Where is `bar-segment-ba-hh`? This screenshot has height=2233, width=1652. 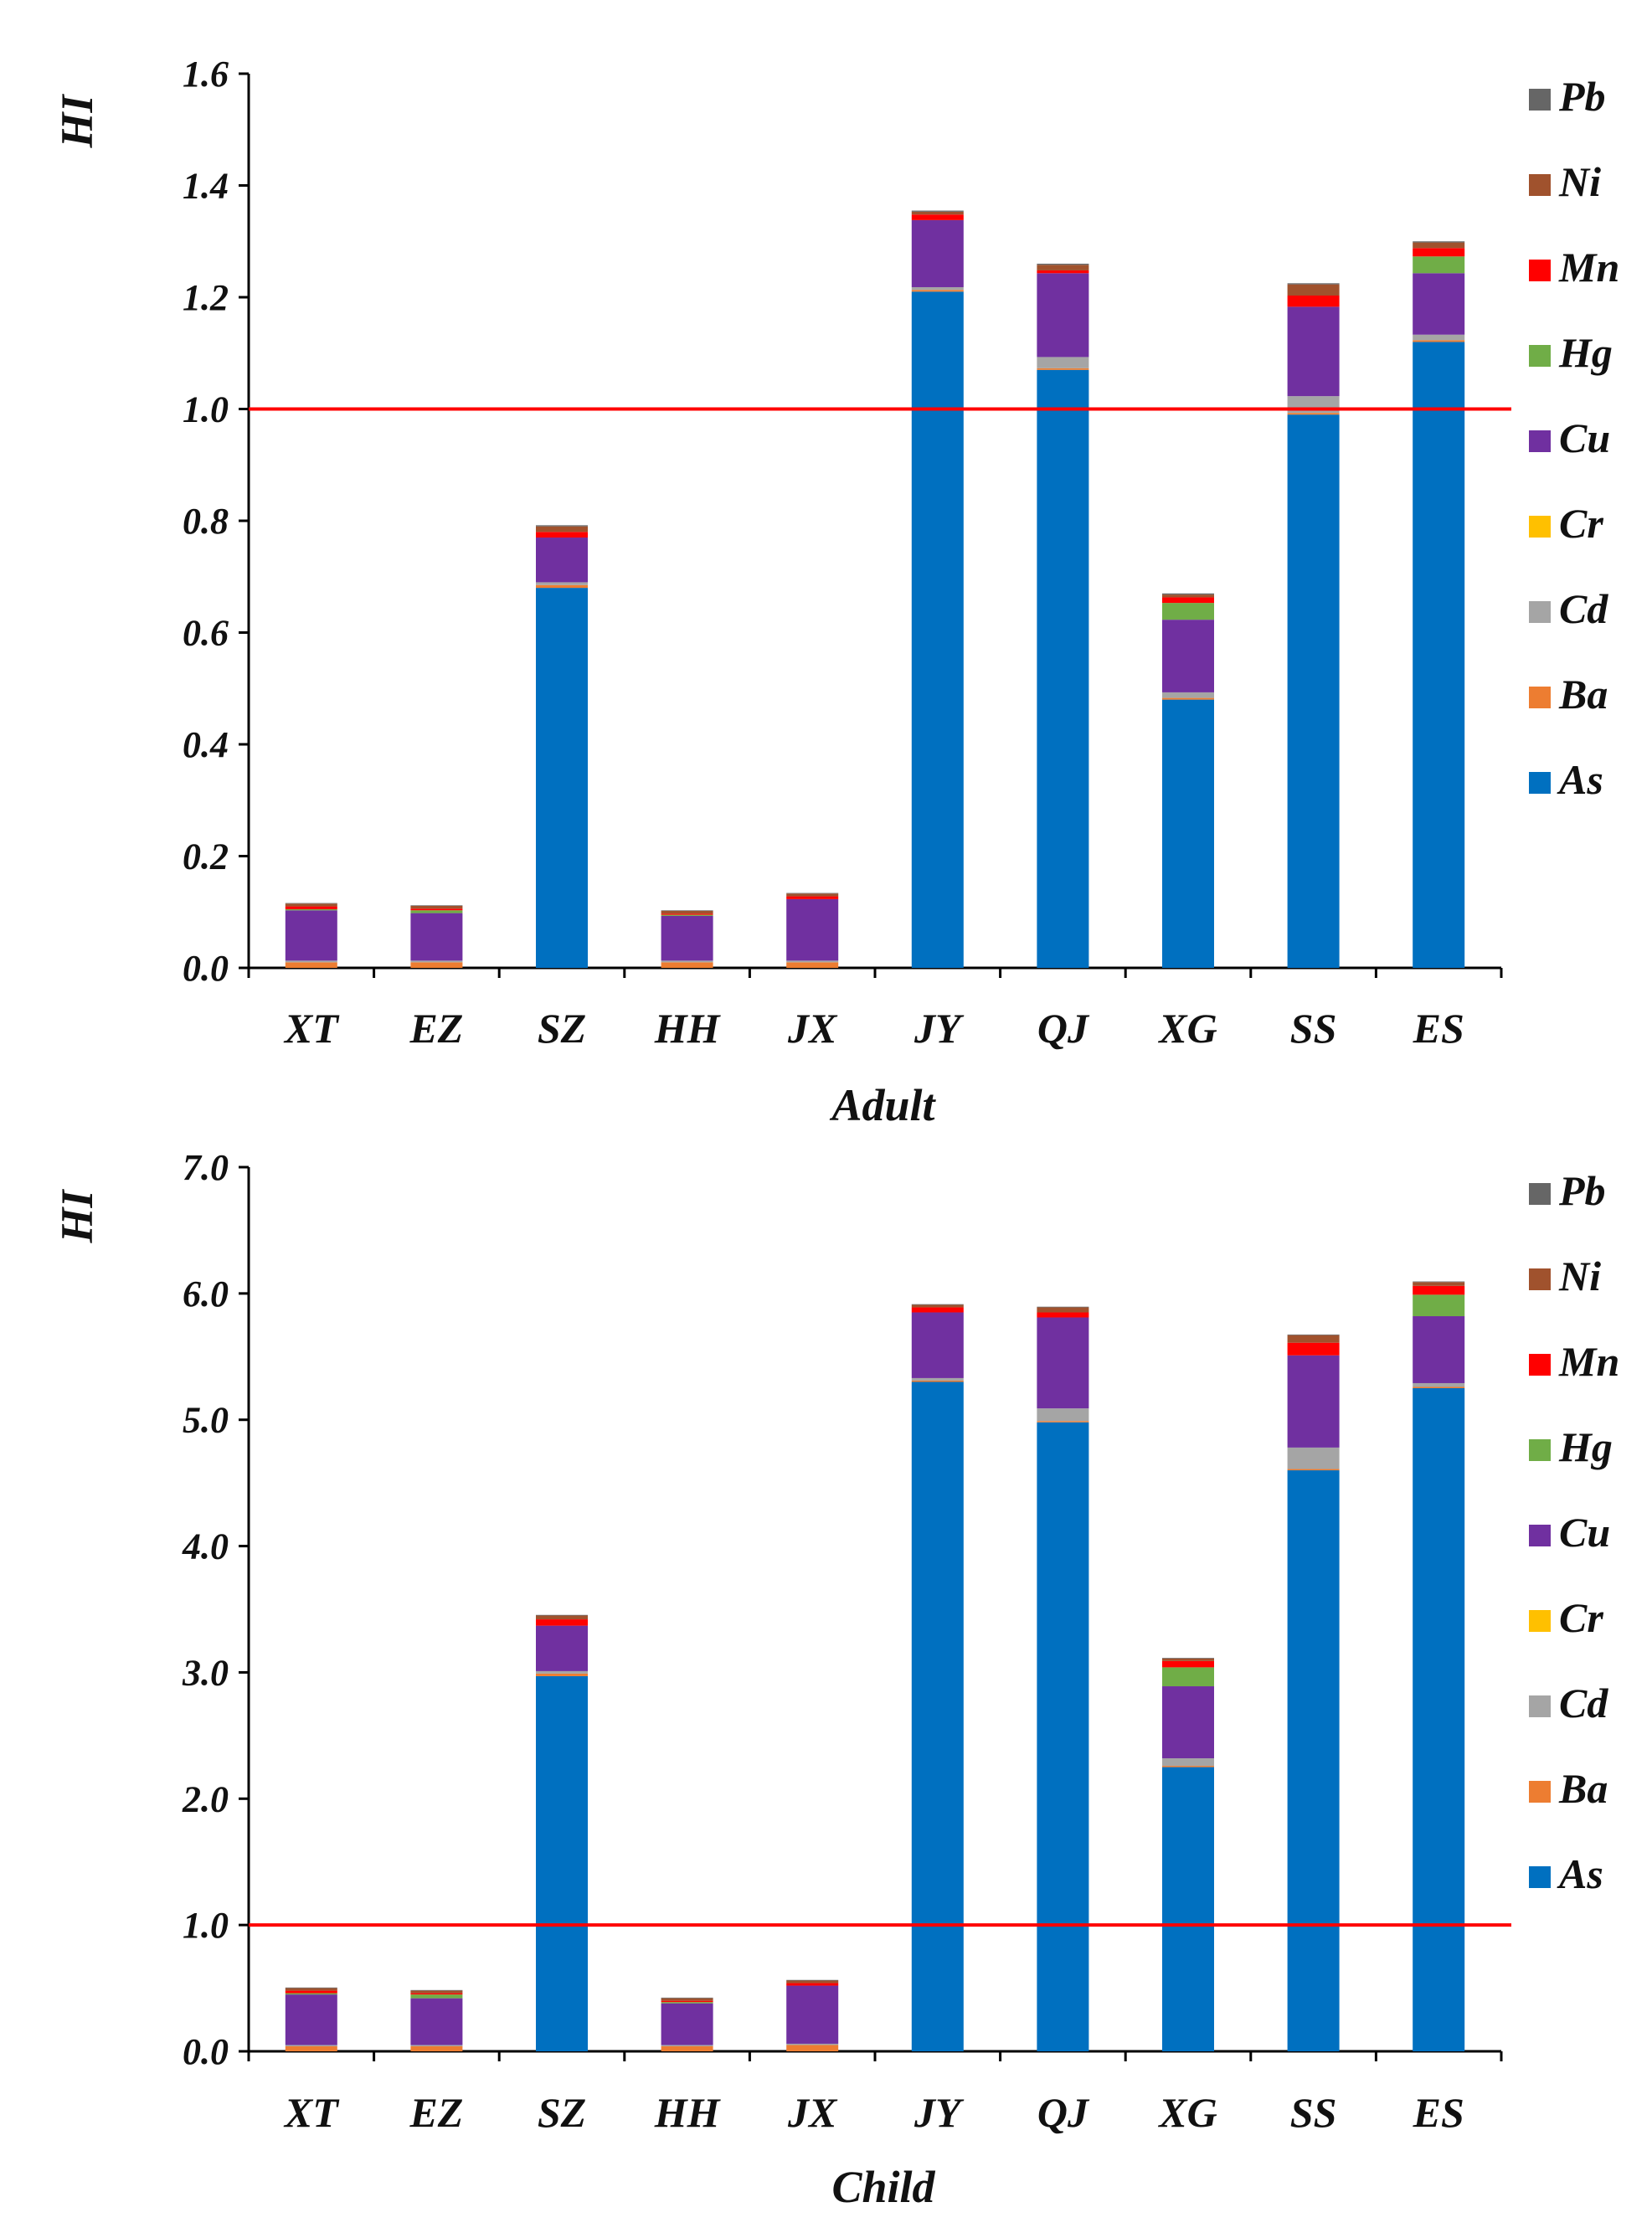
bar-segment-ba-hh is located at coordinates (687, 965).